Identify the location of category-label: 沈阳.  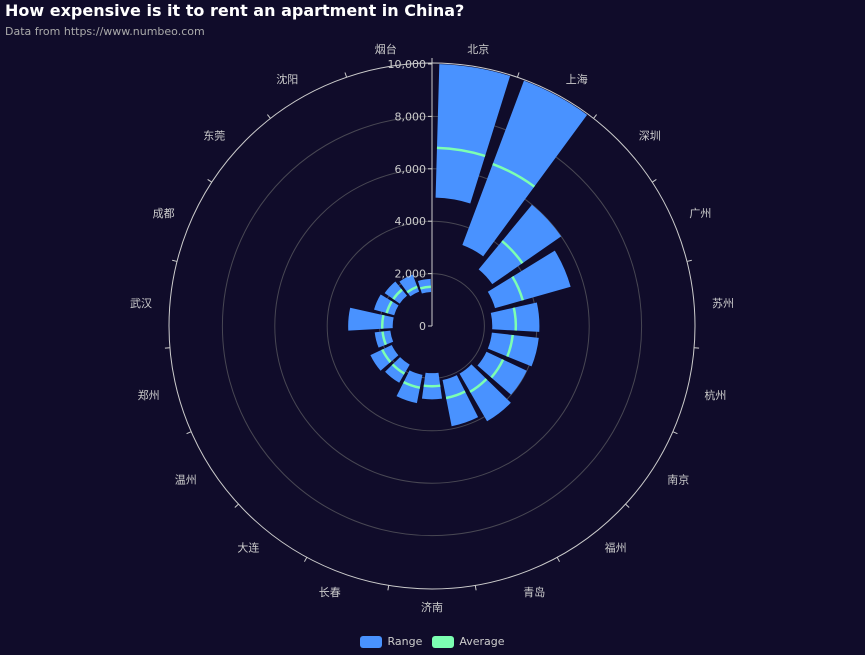
(287, 79).